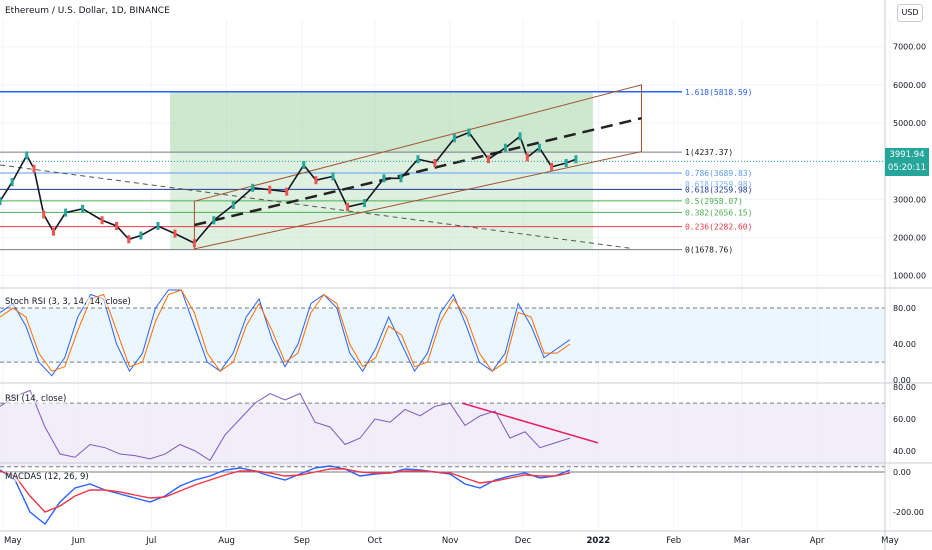 This screenshot has width=932, height=550. I want to click on x-tick-label: 2022, so click(599, 541).